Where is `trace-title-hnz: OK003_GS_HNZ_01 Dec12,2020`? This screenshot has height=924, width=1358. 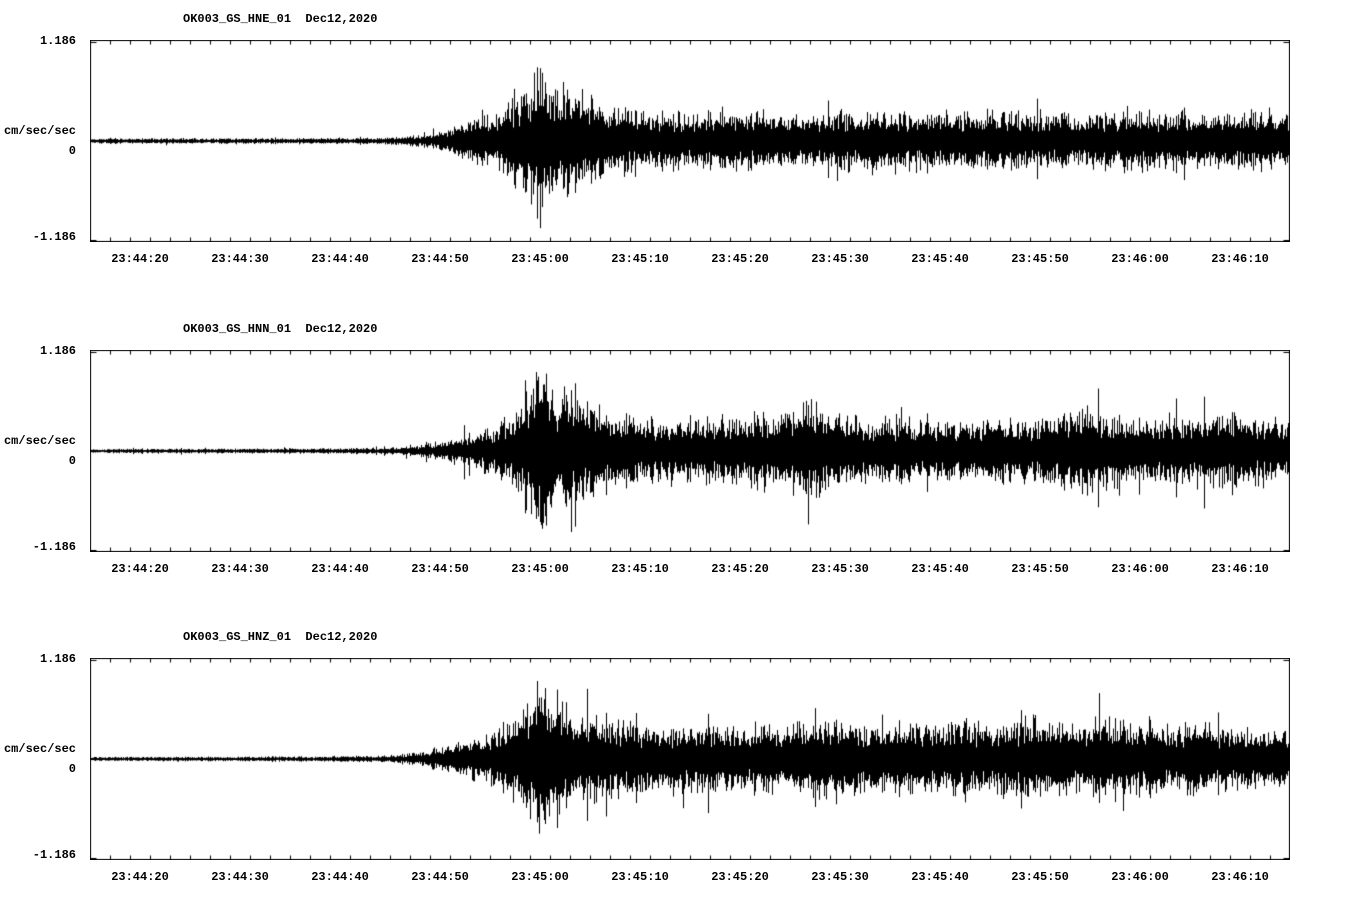 trace-title-hnz: OK003_GS_HNZ_01 Dec12,2020 is located at coordinates (280, 637).